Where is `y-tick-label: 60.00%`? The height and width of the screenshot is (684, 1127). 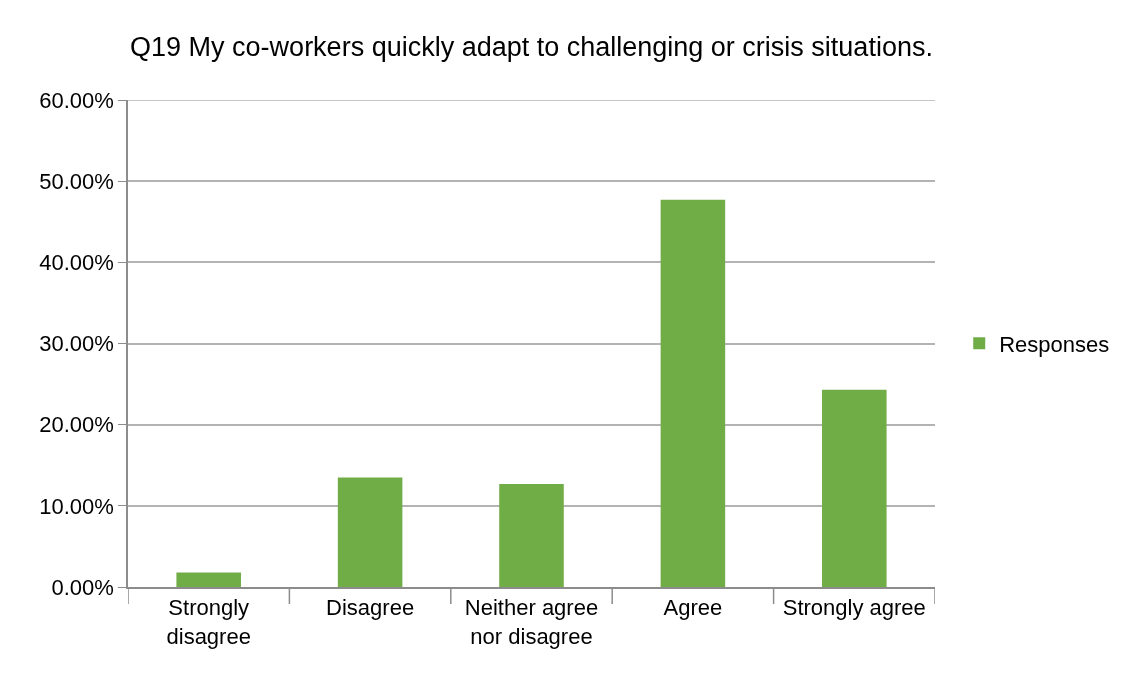 y-tick-label: 60.00% is located at coordinates (76, 100).